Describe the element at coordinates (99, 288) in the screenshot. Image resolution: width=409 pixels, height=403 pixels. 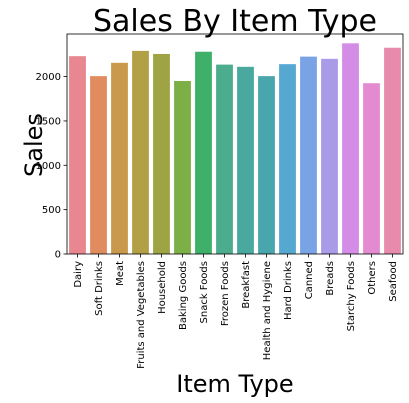
I see `x-tick-label: Soft Drinks` at that location.